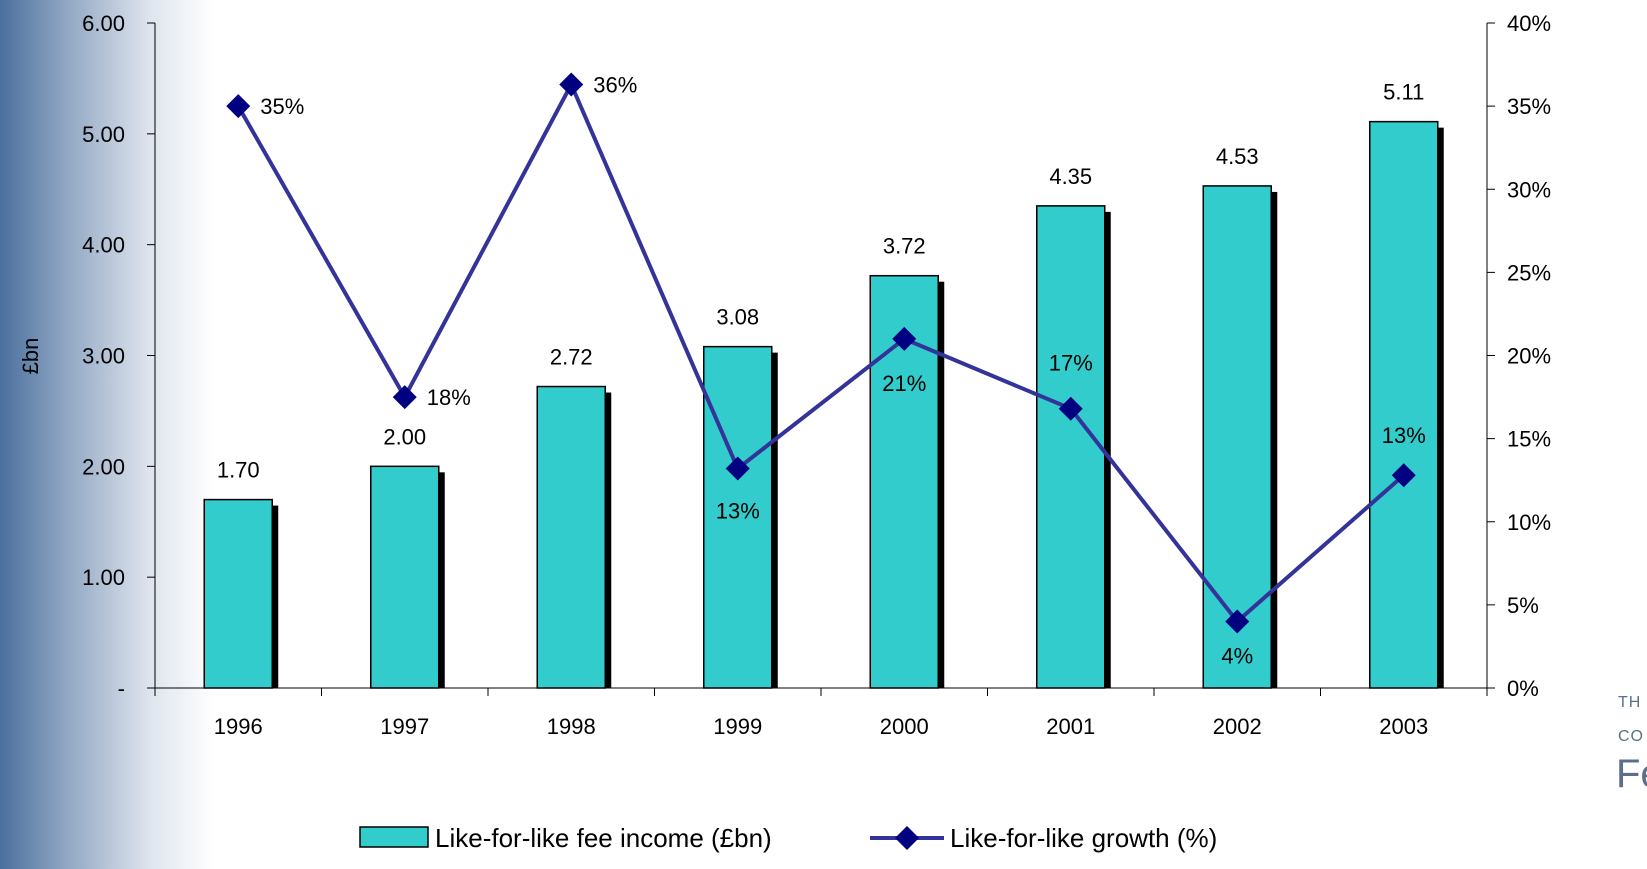 The image size is (1647, 869). Describe the element at coordinates (103, 356) in the screenshot. I see `left-y-tick-label: 3.00` at that location.